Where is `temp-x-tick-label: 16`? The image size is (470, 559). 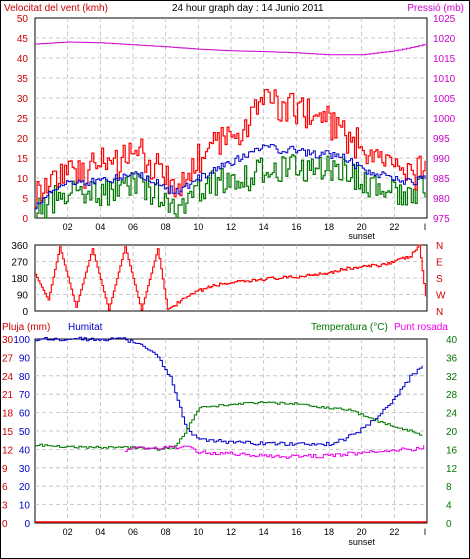
temp-x-tick-label: 16 is located at coordinates (296, 532).